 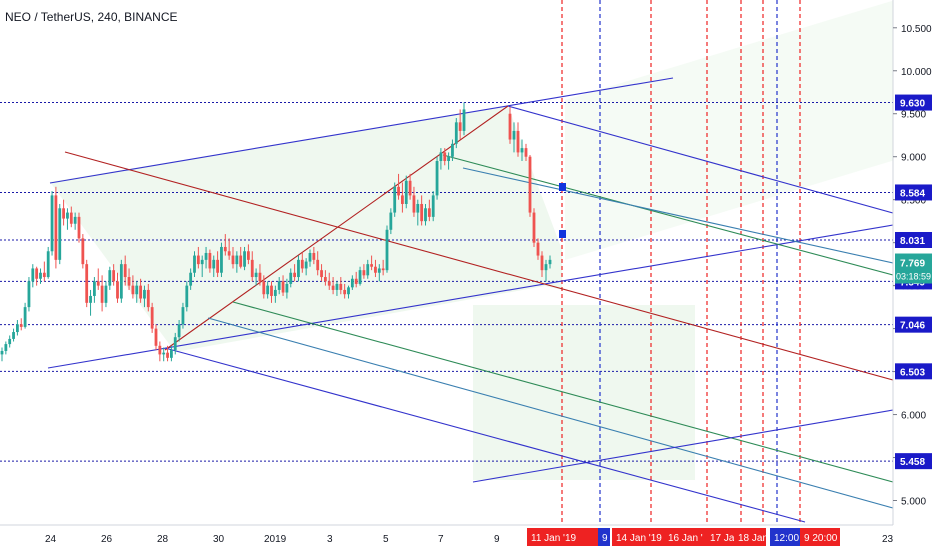 What do you see at coordinates (219, 539) in the screenshot?
I see `time-tick-label: 30` at bounding box center [219, 539].